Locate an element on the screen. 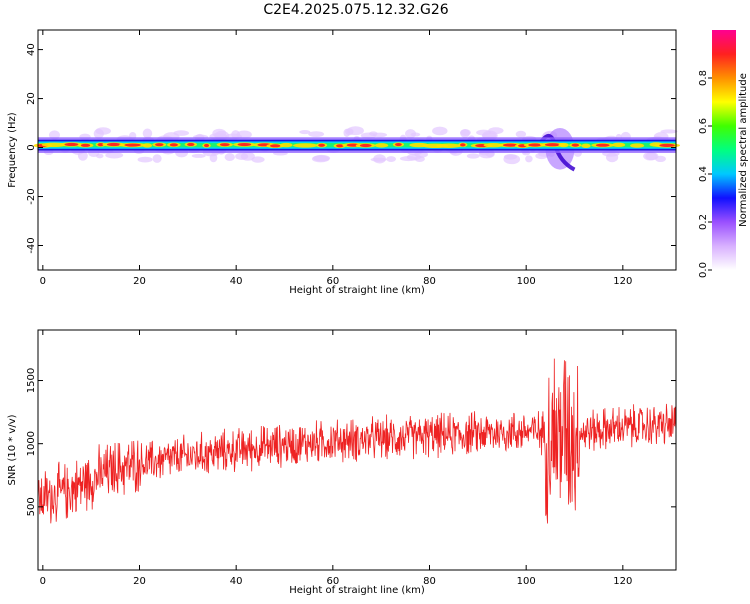 This screenshot has height=604, width=750. spectrogram-x-axis-label: Height of straight line (km) is located at coordinates (357, 290).